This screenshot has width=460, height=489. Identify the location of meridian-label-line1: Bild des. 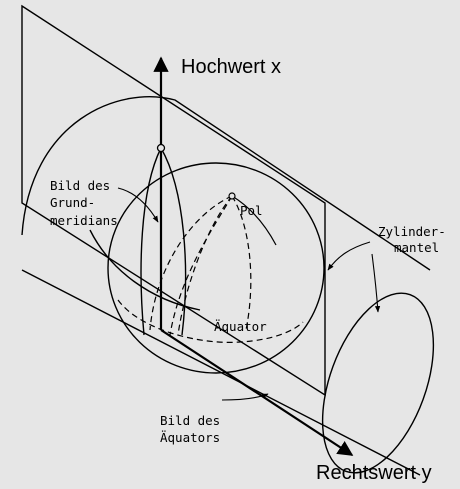
(80, 185).